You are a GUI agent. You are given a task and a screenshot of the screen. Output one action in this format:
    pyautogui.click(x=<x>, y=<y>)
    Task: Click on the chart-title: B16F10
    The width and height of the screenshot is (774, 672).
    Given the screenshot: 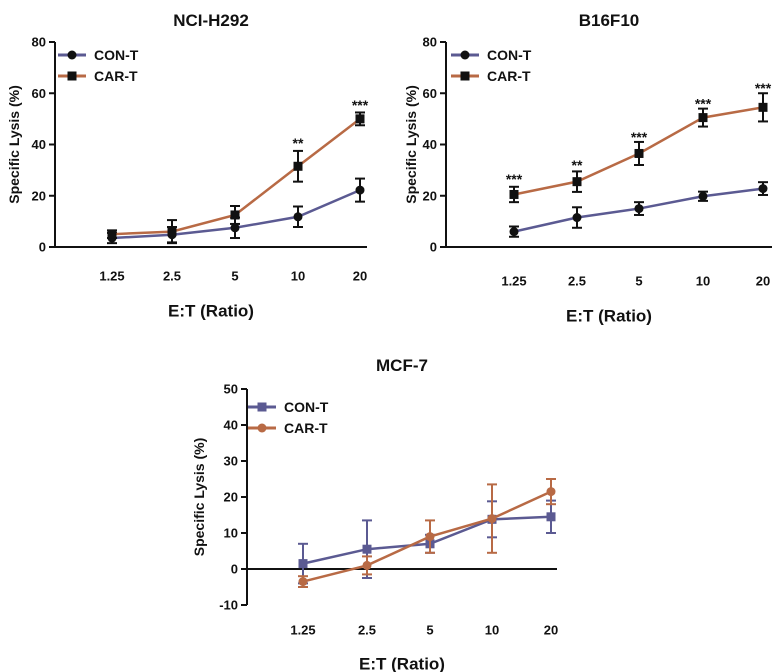 What is the action you would take?
    pyautogui.click(x=609, y=20)
    